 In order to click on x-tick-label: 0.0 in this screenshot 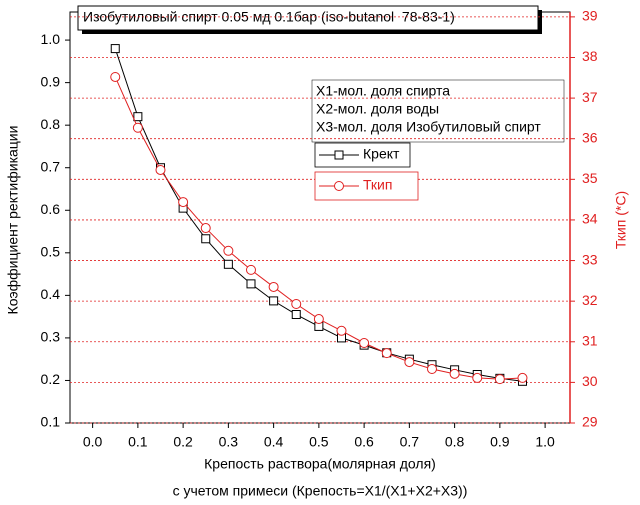, I will do `click(93, 442)`.